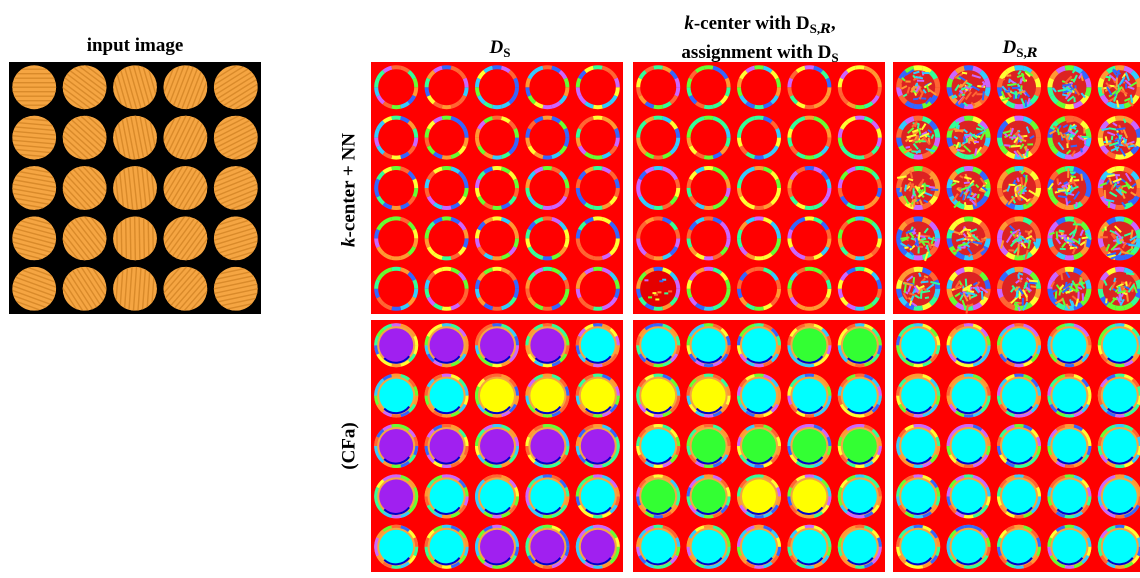  I want to click on row-title-knn: k-center + NN, so click(349, 190).